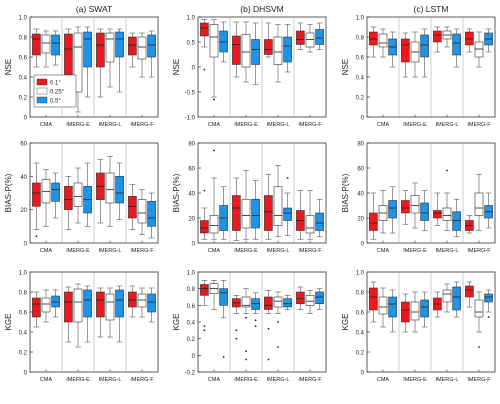 The image size is (500, 404). What do you see at coordinates (8, 322) in the screenshot?
I see `y-axis-label: KGE` at bounding box center [8, 322].